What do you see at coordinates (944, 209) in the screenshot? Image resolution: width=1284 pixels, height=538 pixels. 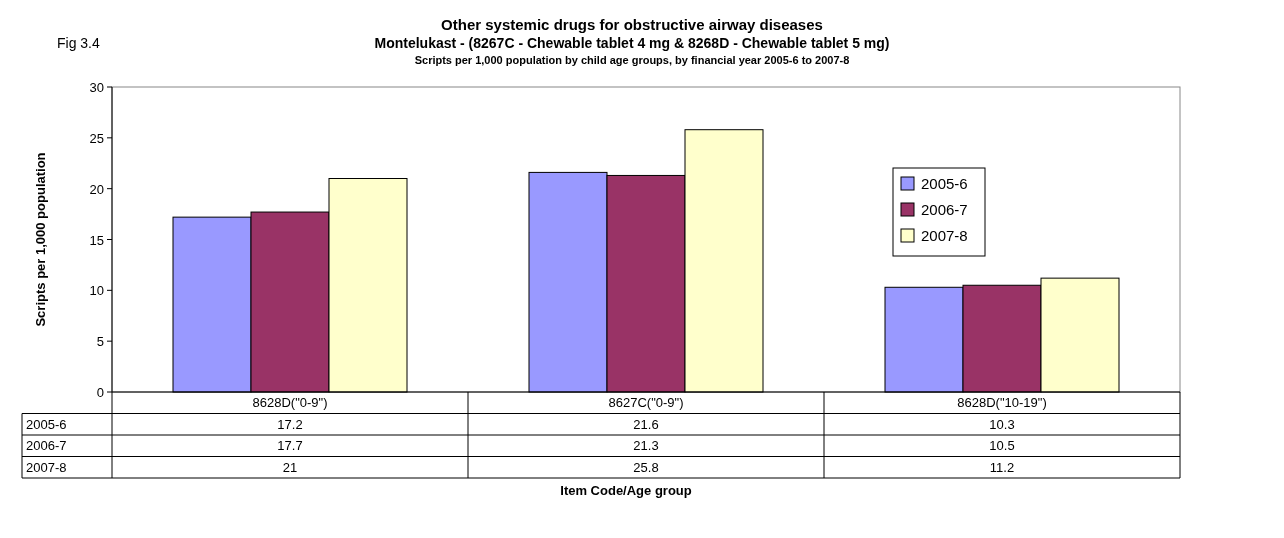 I see `legend-label: 2006-7` at bounding box center [944, 209].